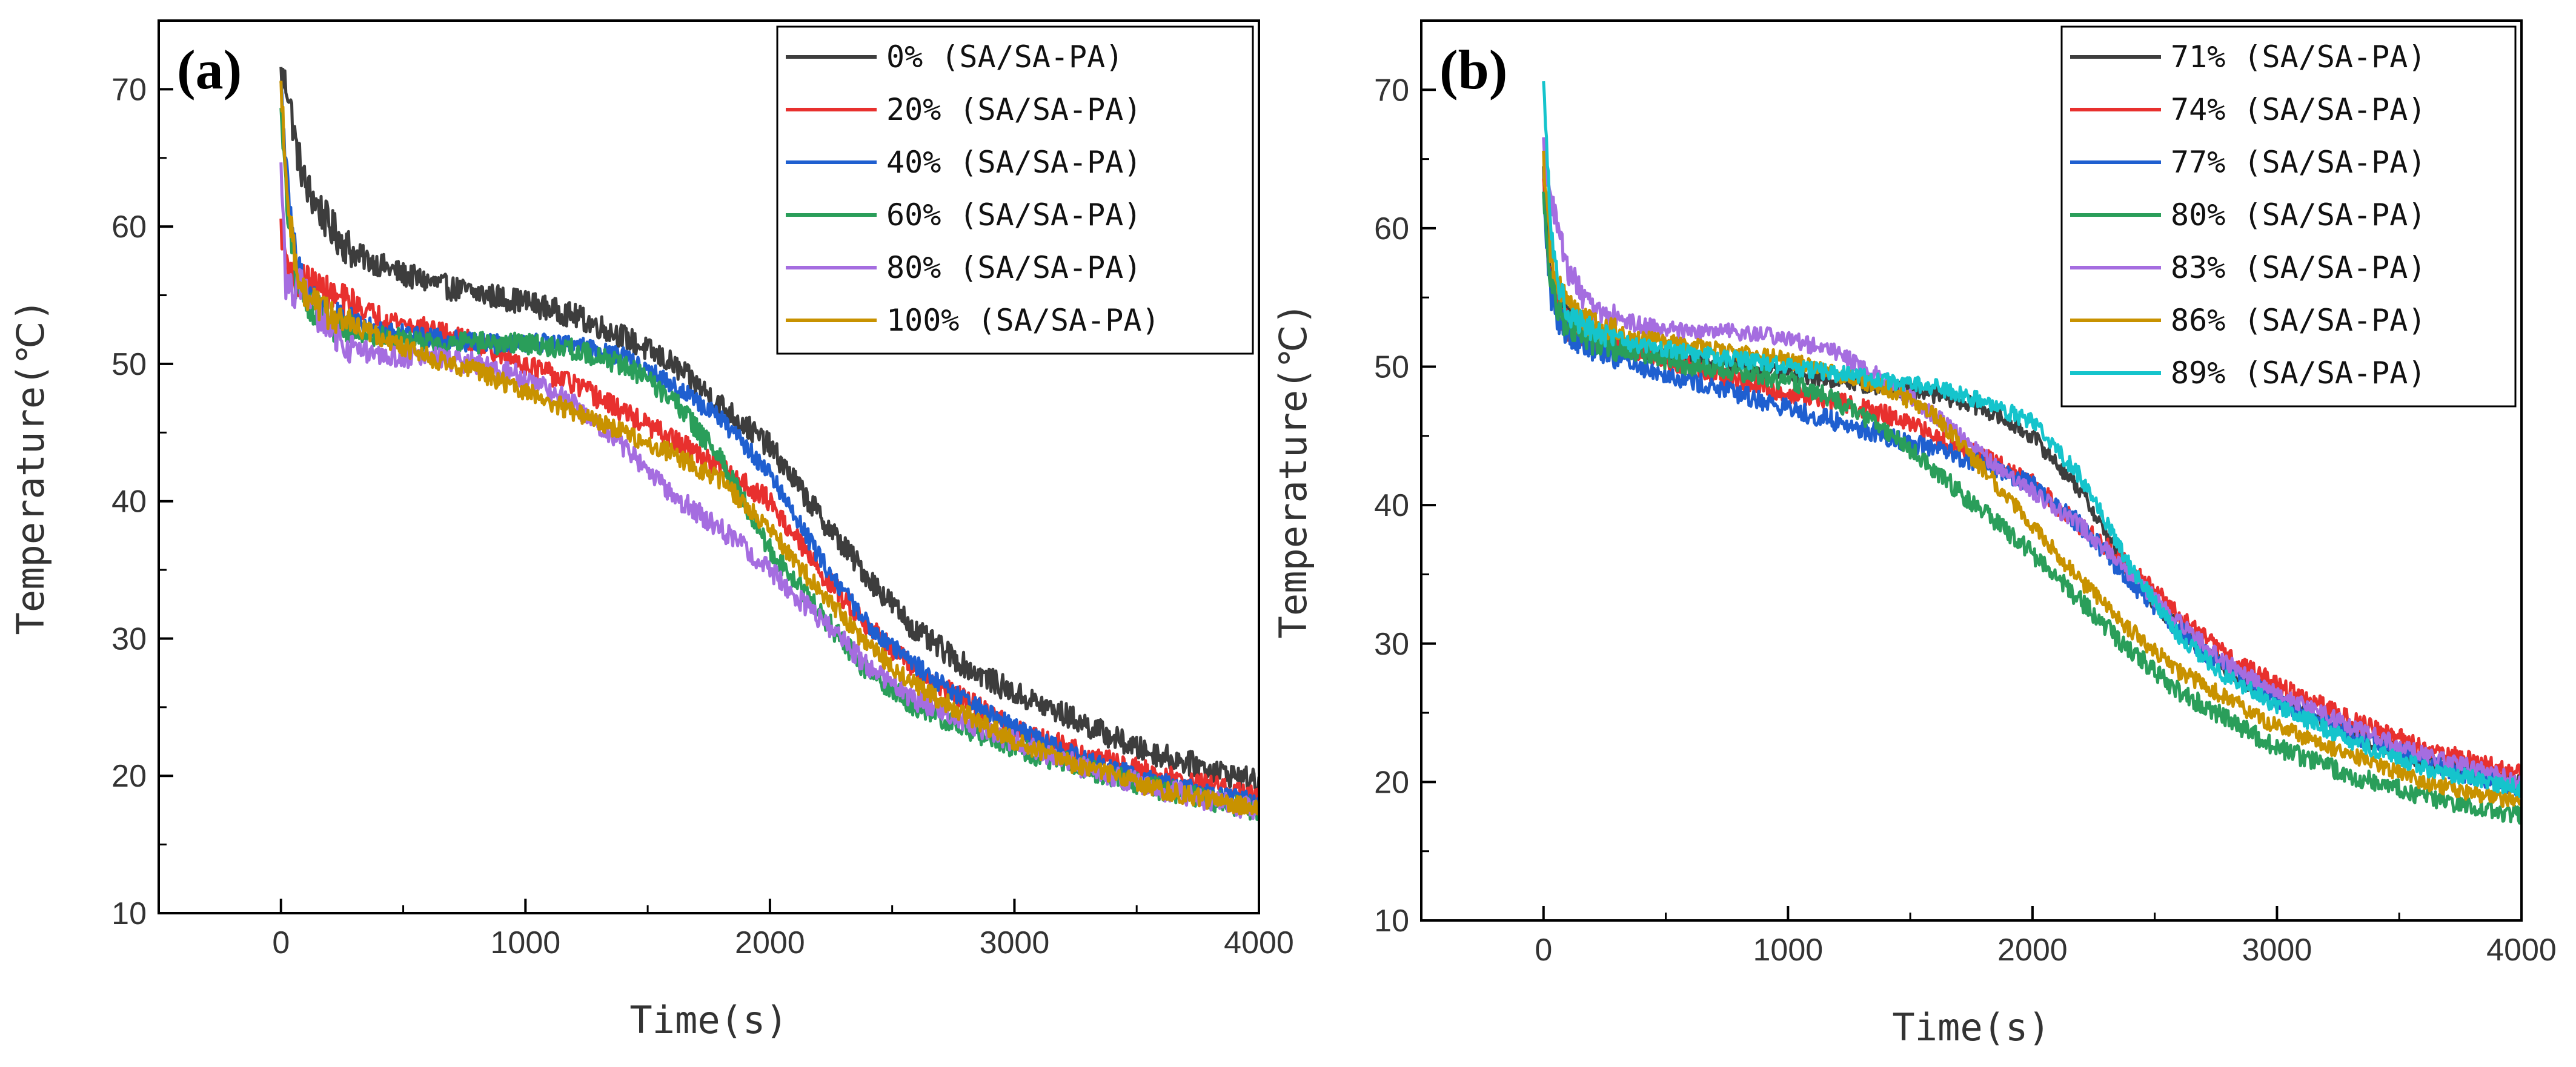 Image resolution: width=2576 pixels, height=1067 pixels. What do you see at coordinates (1023, 321) in the screenshot?
I see `legend-label: 100% (SA/SA-PA)` at bounding box center [1023, 321].